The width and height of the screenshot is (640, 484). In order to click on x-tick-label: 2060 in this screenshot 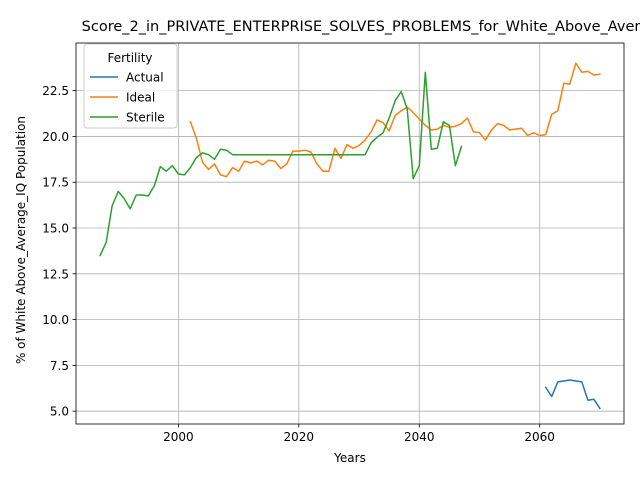, I will do `click(539, 437)`.